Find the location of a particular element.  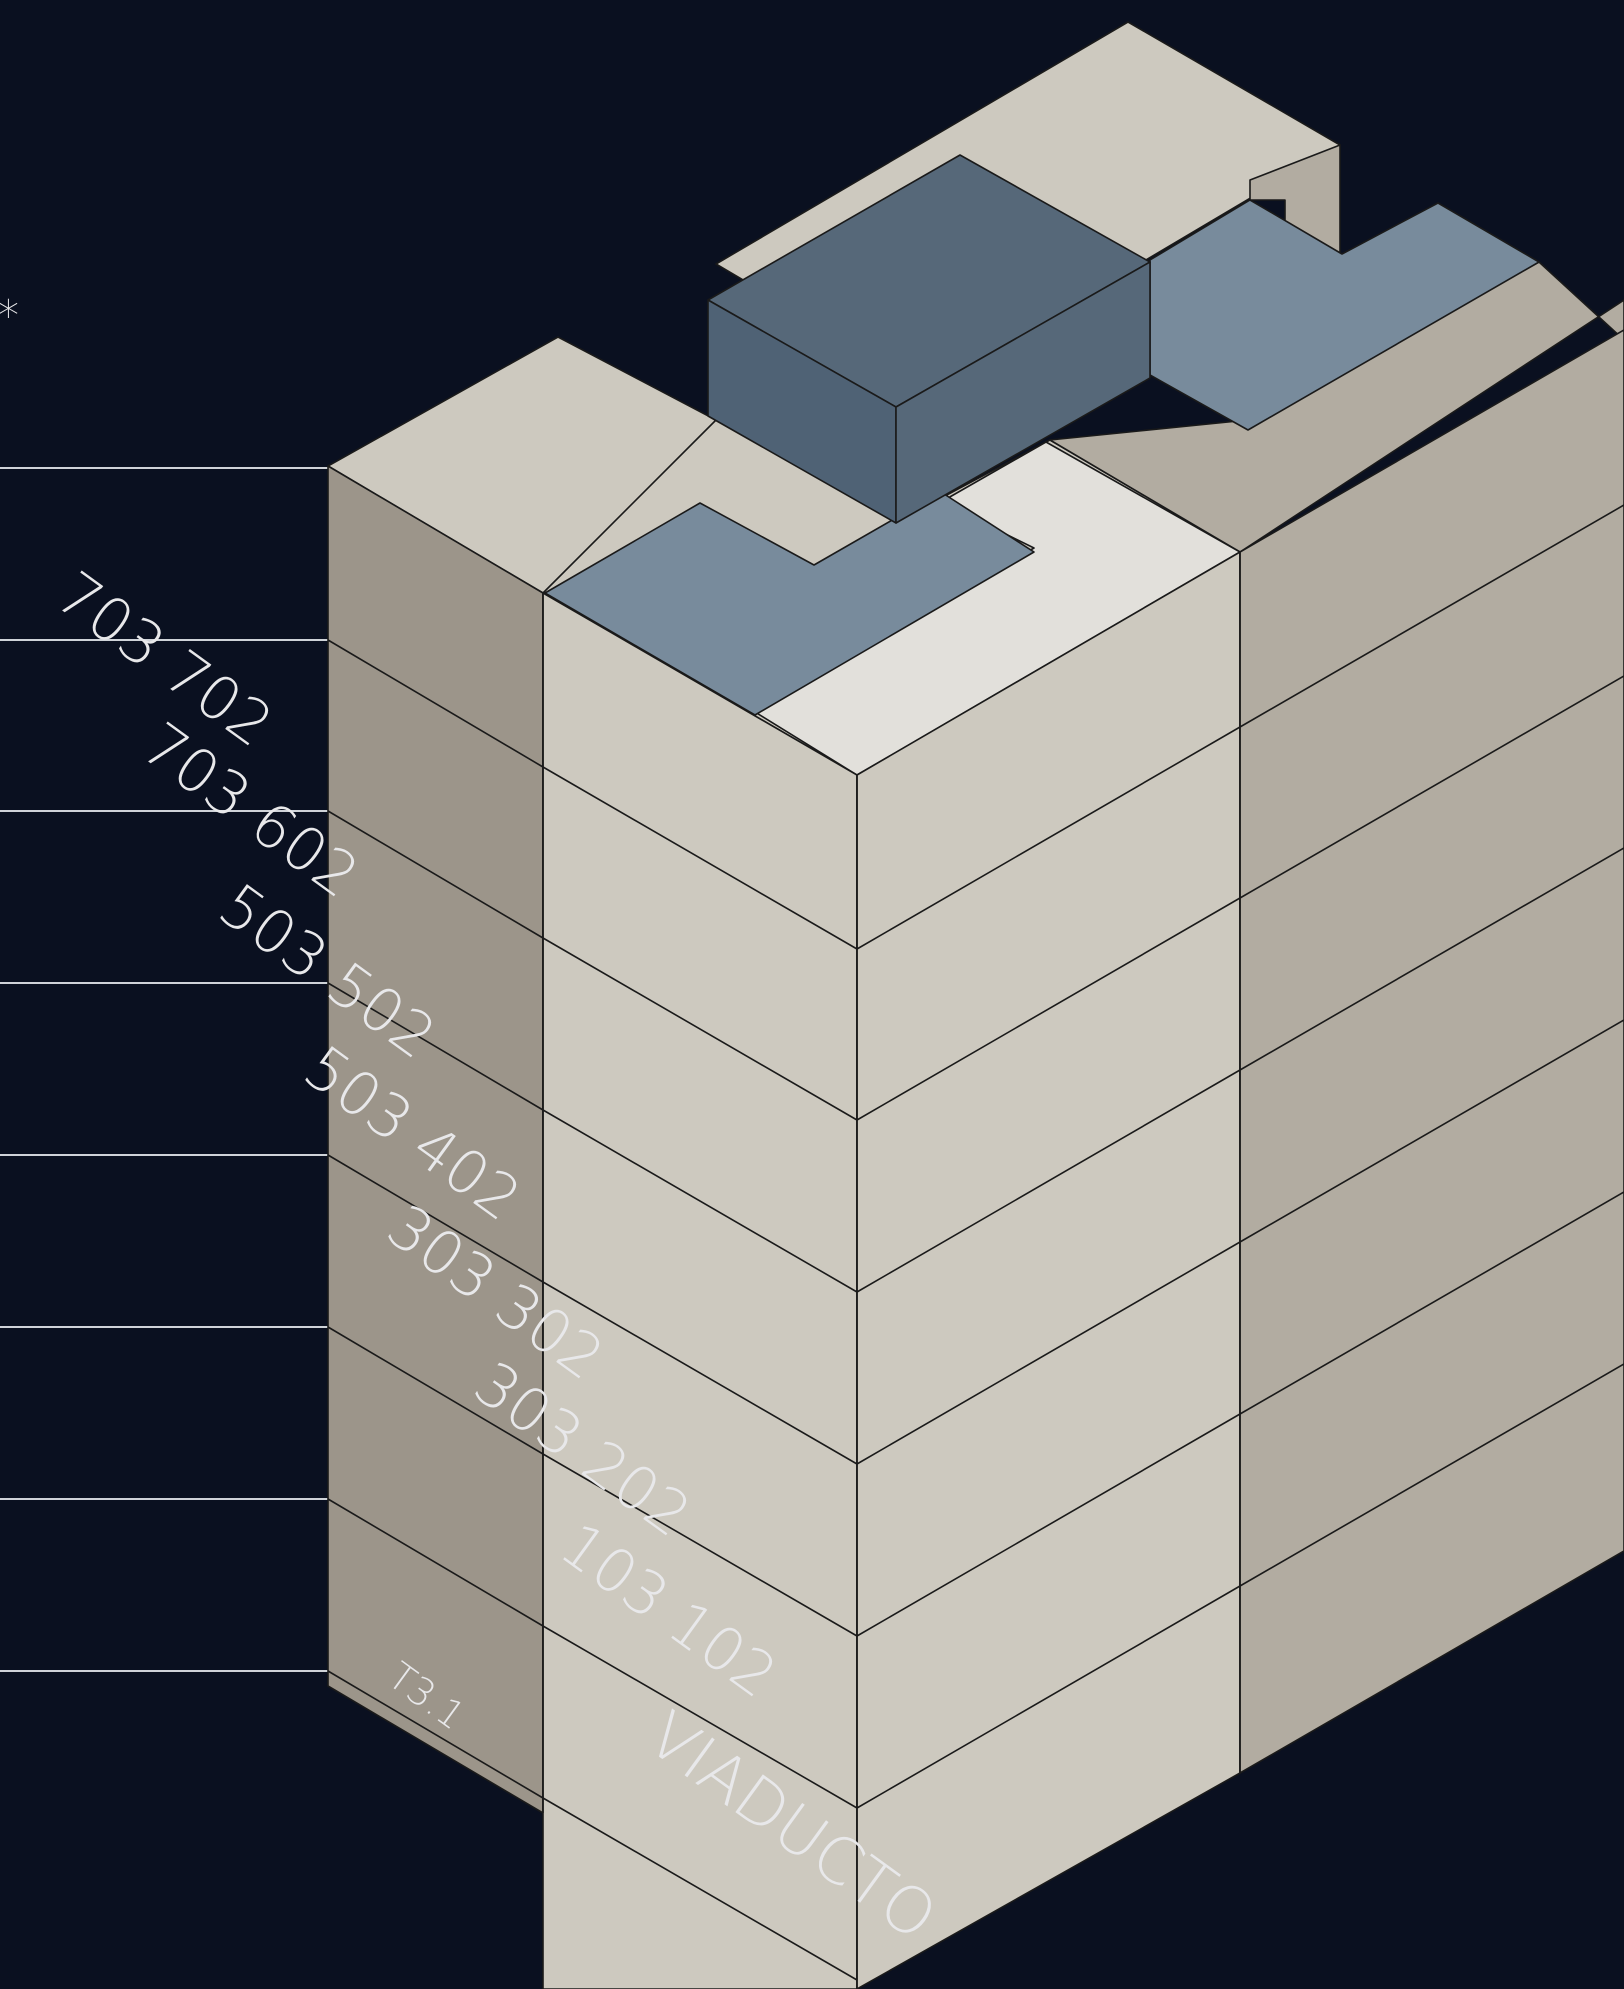

asterisk-marker: * is located at coordinates (9, 315).